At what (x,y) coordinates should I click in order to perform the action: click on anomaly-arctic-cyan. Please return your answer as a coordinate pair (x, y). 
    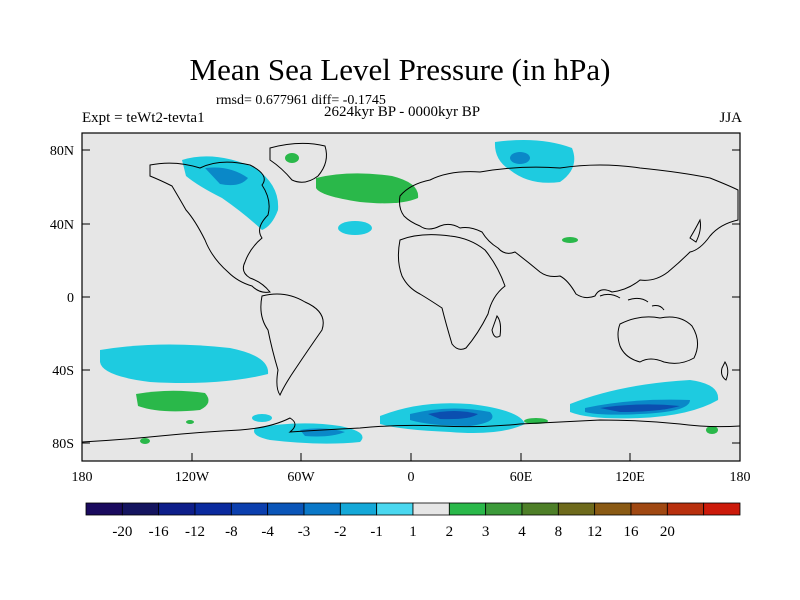
    Looking at the image, I should click on (534, 161).